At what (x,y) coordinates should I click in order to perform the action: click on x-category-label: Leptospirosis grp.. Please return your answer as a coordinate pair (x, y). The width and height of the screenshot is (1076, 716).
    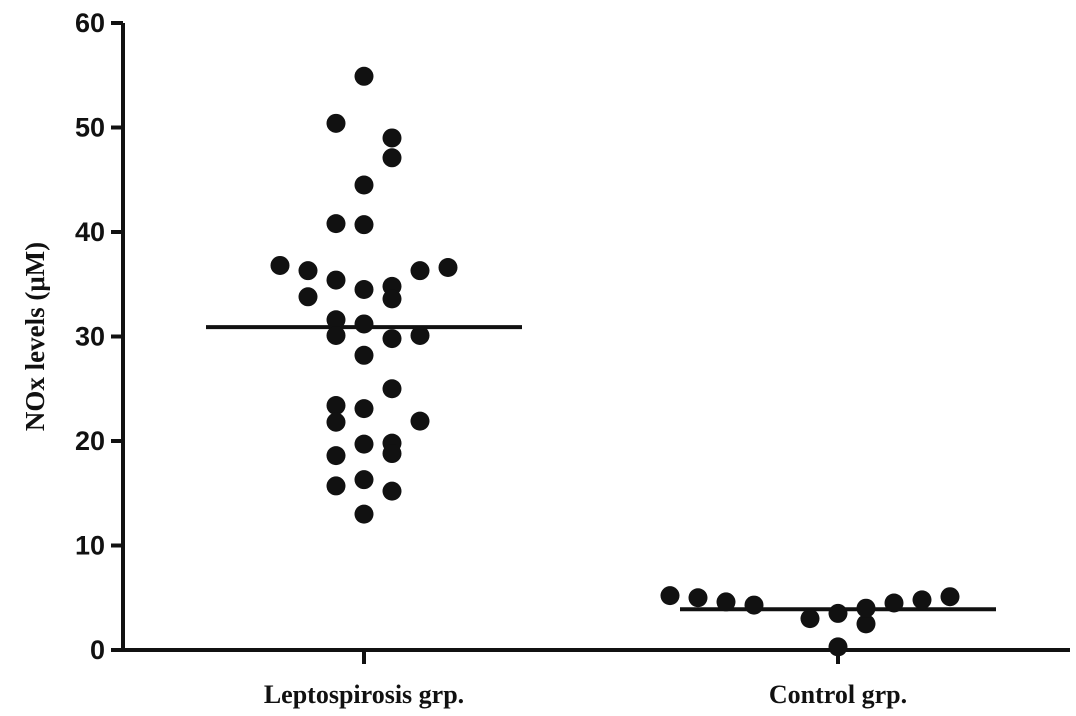
    Looking at the image, I should click on (364, 694).